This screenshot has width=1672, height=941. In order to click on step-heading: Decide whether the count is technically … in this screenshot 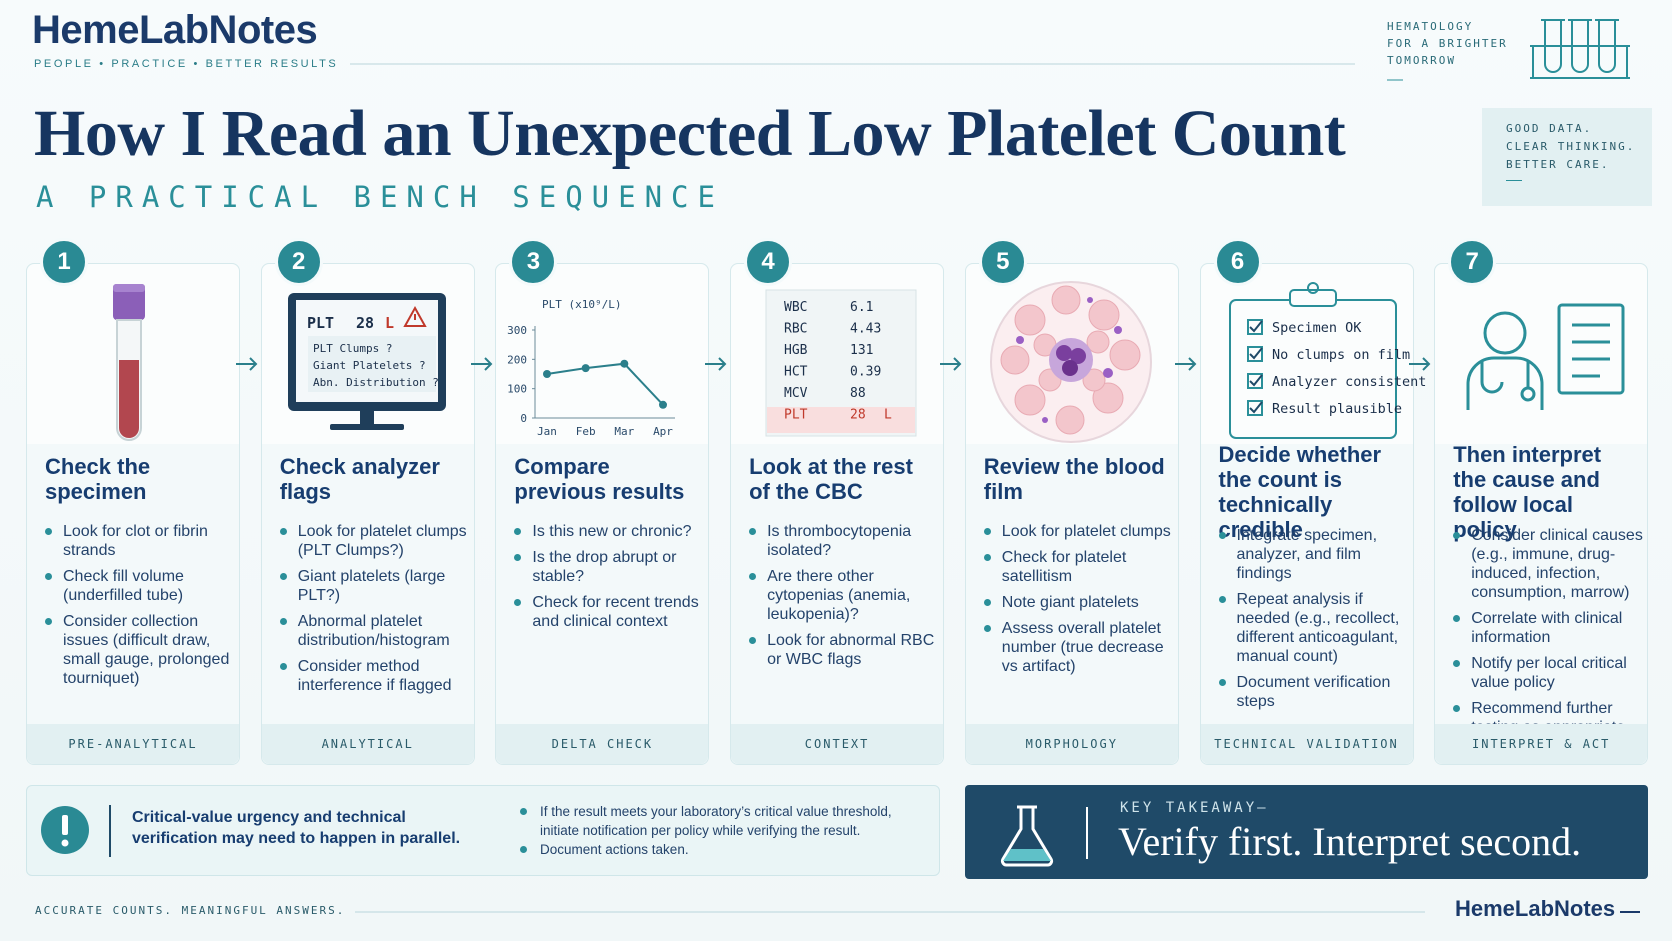, I will do `click(1300, 492)`.